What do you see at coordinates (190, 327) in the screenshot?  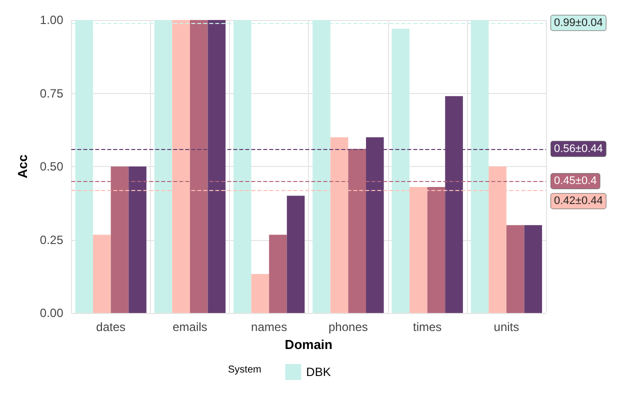 I see `x-tick-label: emails` at bounding box center [190, 327].